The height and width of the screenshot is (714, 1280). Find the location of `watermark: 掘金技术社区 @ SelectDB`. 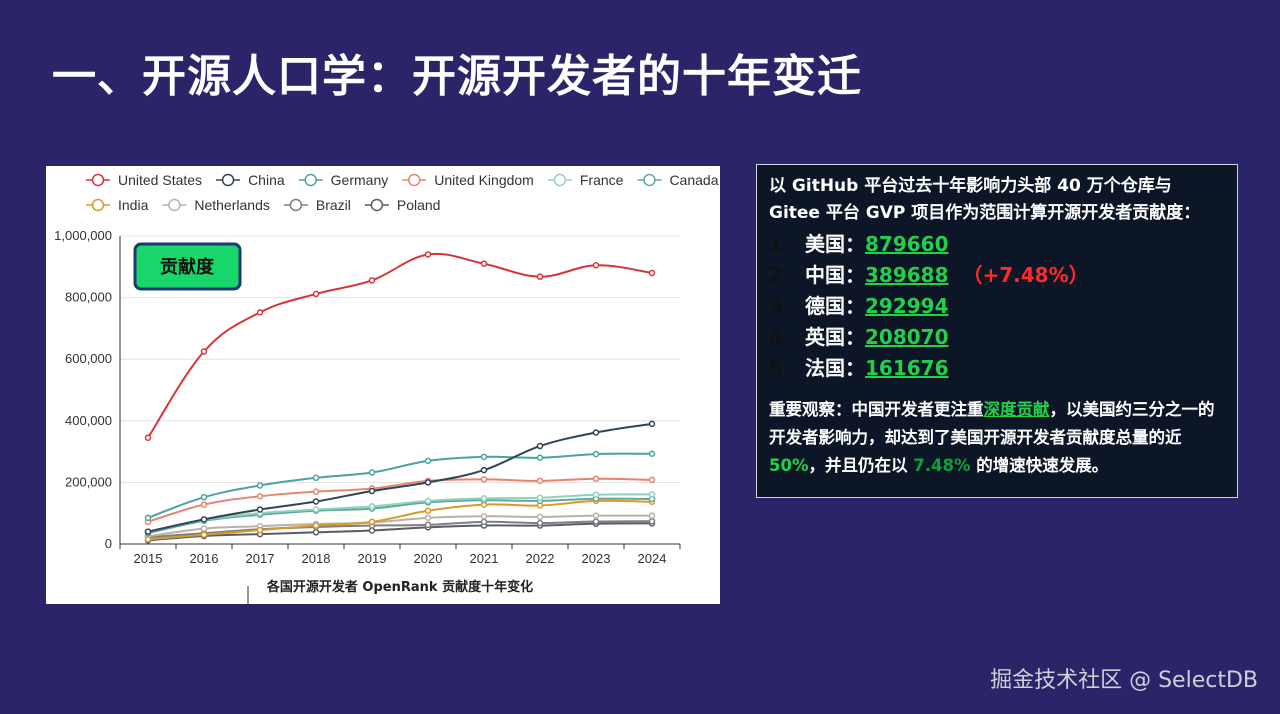

watermark: 掘金技术社区 @ SelectDB is located at coordinates (1124, 680).